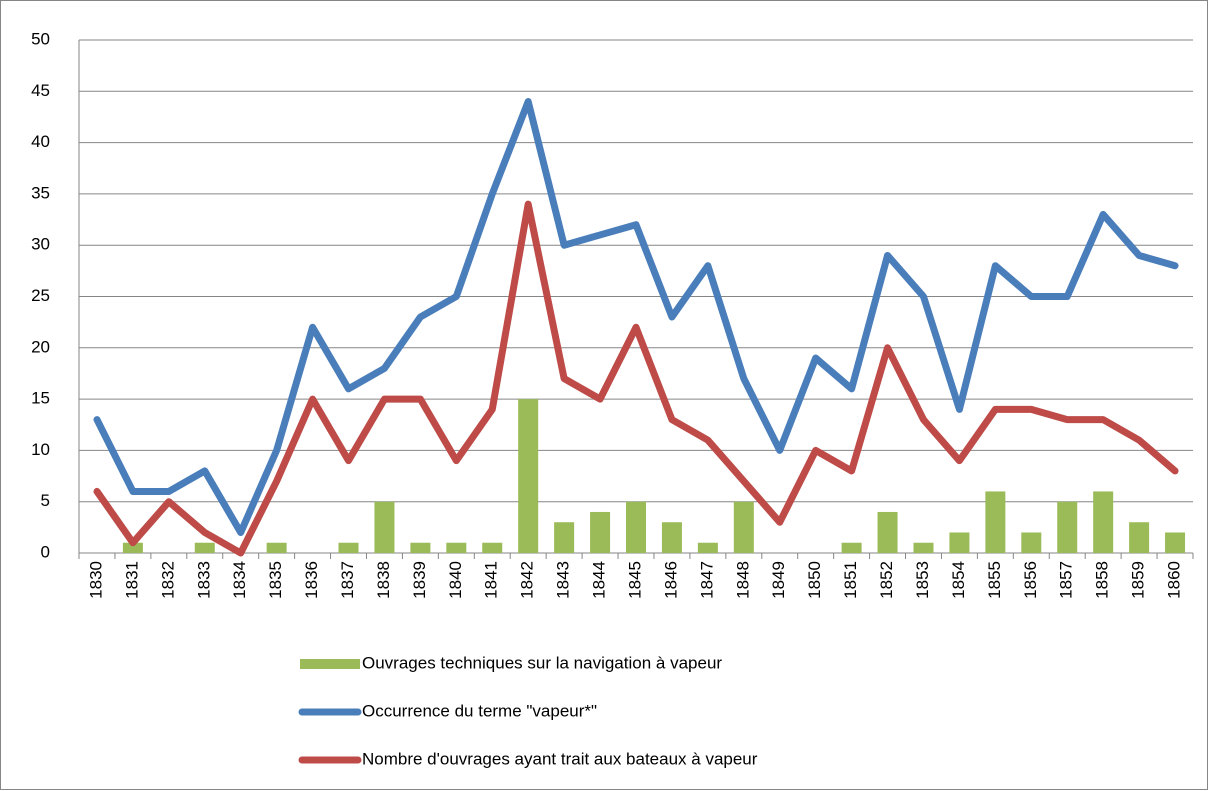  Describe the element at coordinates (419, 580) in the screenshot. I see `x-tick-label: 1839` at that location.